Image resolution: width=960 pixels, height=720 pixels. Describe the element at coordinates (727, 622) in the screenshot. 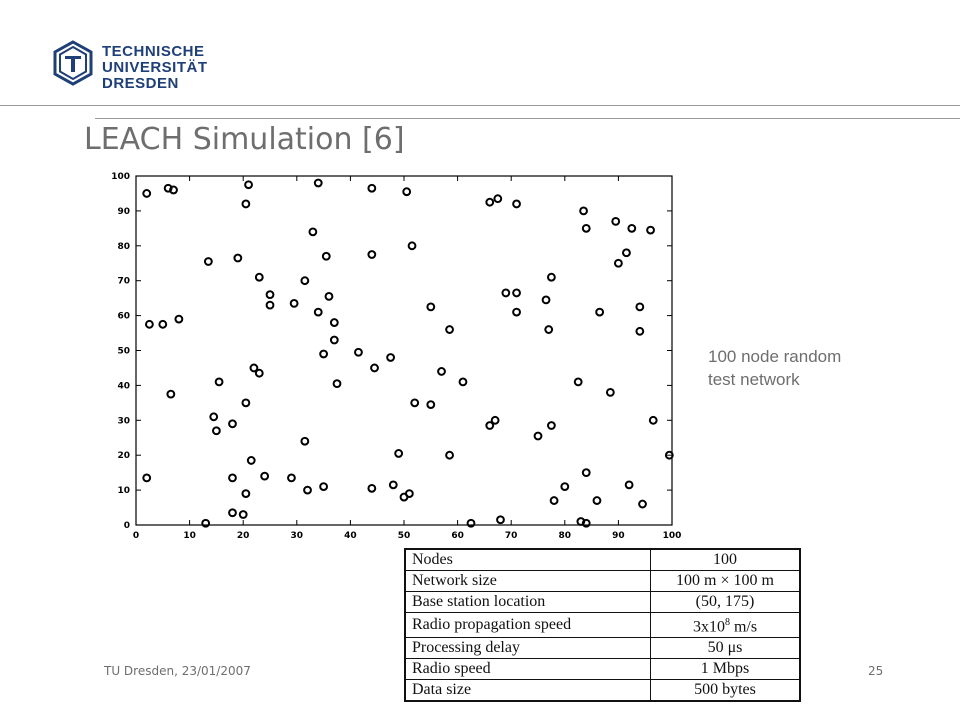

I see `param-value-exponent: 8` at that location.